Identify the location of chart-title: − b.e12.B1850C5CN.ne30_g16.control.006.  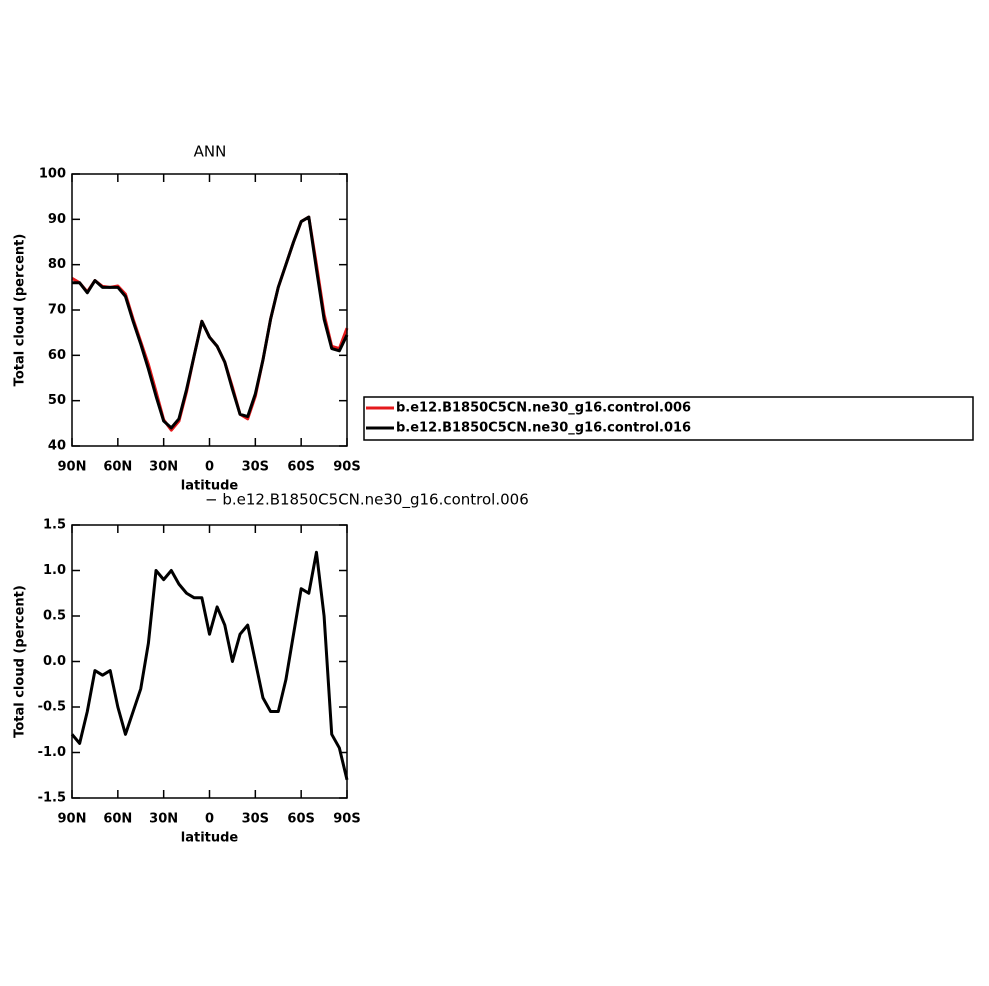
(367, 500).